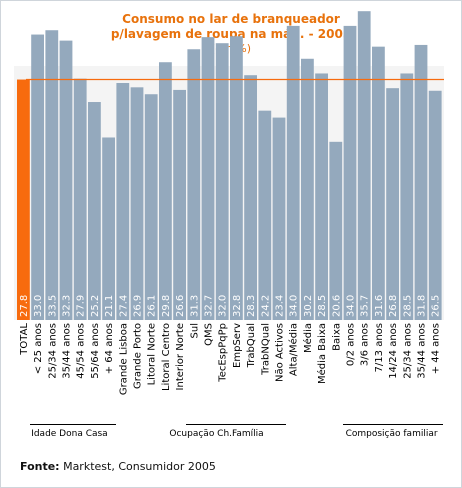 The width and height of the screenshot is (462, 488). Describe the element at coordinates (351, 344) in the screenshot. I see `category-label: 0/2 anos` at that location.